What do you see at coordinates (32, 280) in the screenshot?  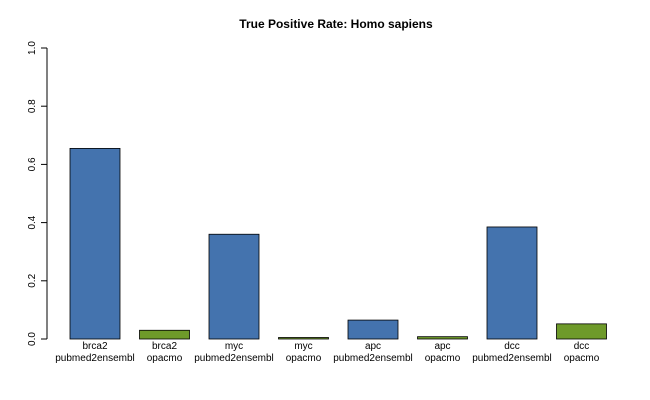 I see `y-tick-label: 0.2` at bounding box center [32, 280].